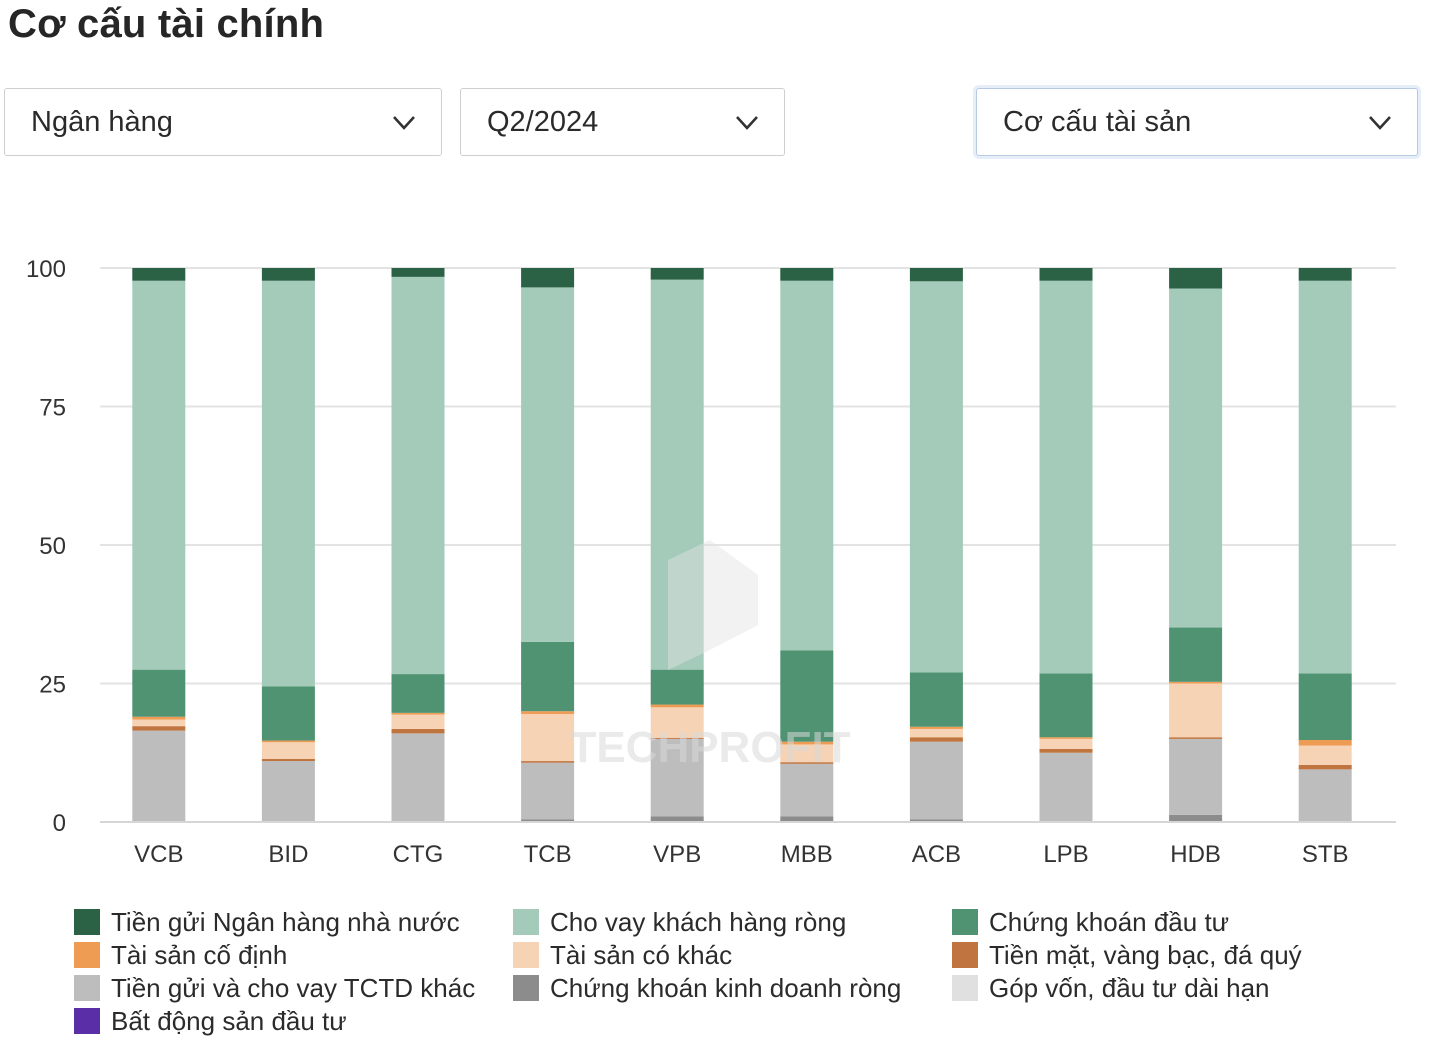 Image resolution: width=1440 pixels, height=1050 pixels. I want to click on bar-stack-vpb, so click(677, 545).